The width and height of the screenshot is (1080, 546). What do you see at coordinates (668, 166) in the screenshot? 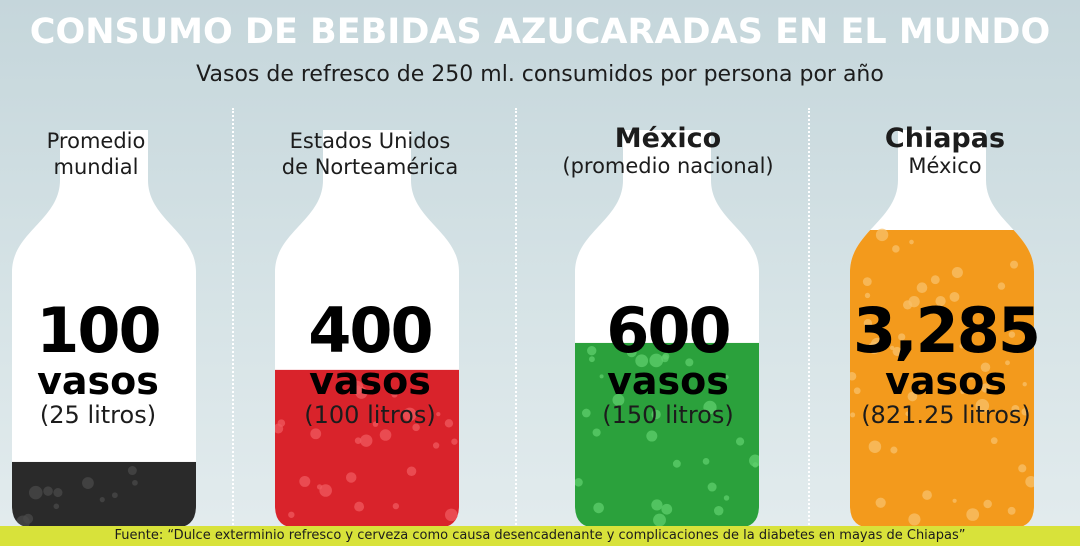
I see `label-text: (promedio nacional)` at bounding box center [668, 166].